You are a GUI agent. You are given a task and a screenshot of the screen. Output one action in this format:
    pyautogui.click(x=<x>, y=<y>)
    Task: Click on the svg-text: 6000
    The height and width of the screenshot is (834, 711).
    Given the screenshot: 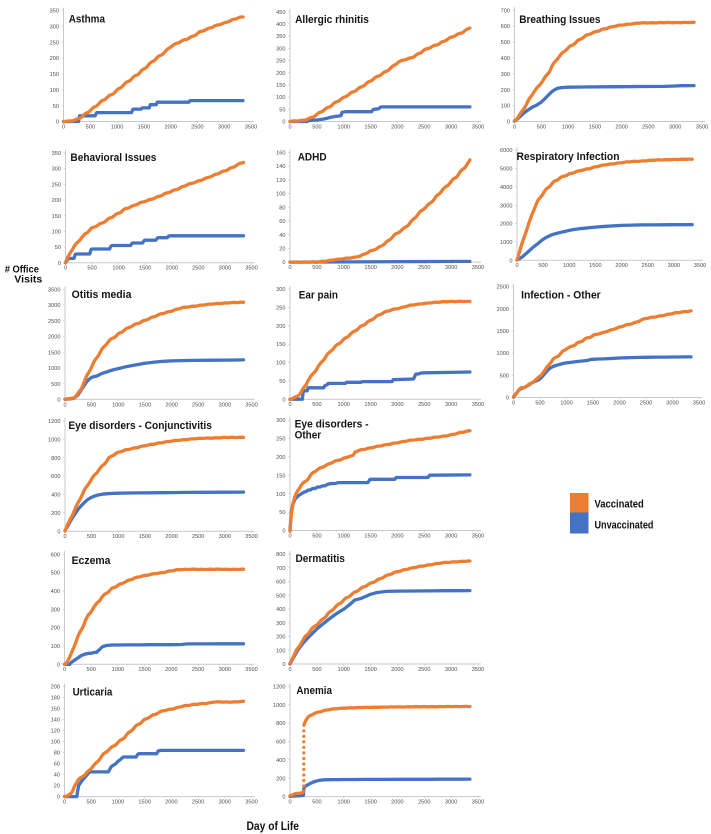 What is the action you would take?
    pyautogui.click(x=506, y=151)
    